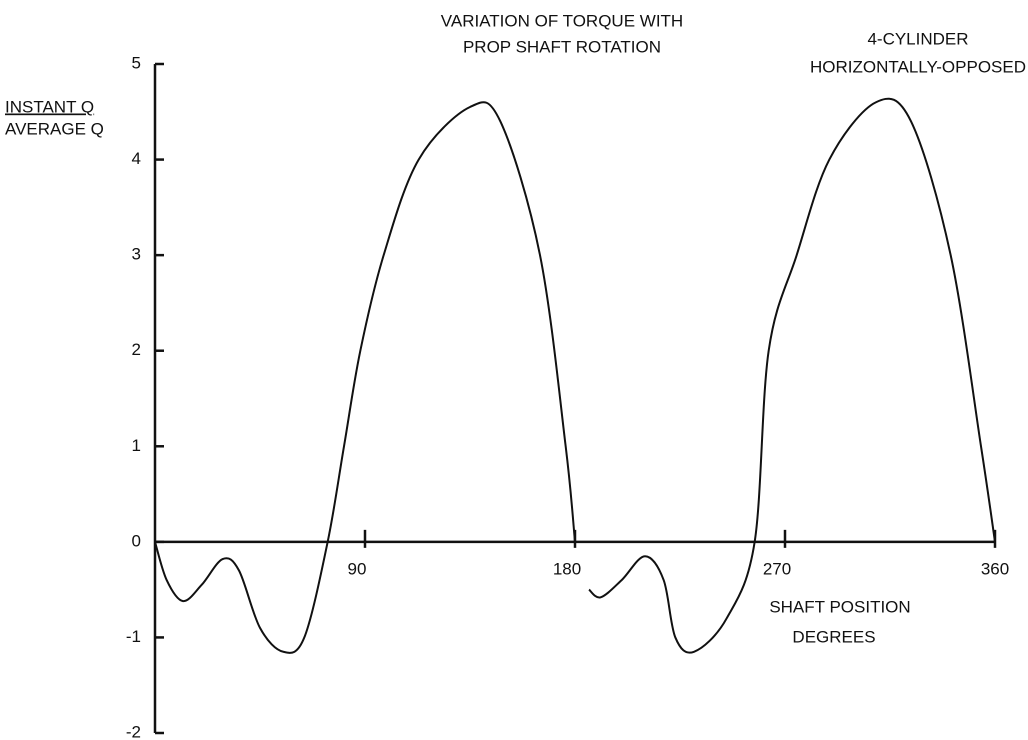  I want to click on y-tick-label: -1, so click(133, 636).